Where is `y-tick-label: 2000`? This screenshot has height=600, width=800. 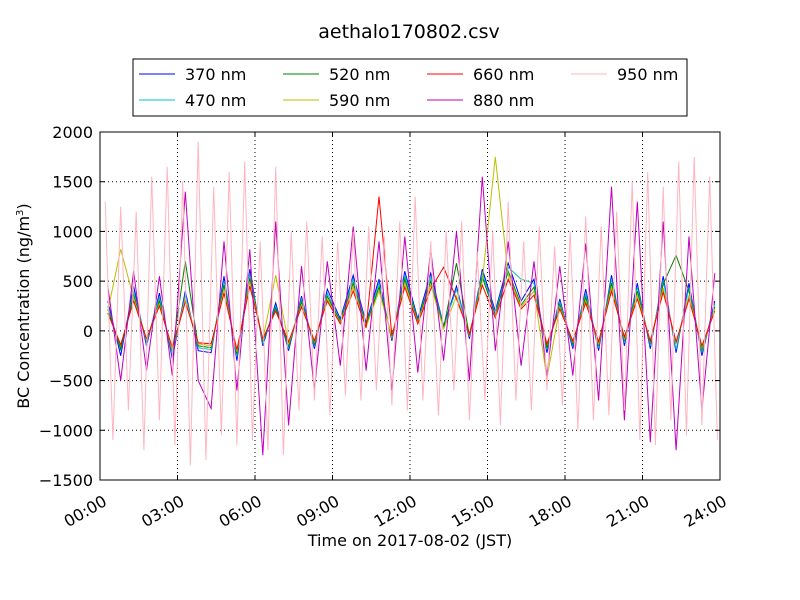
y-tick-label: 2000 is located at coordinates (72, 132).